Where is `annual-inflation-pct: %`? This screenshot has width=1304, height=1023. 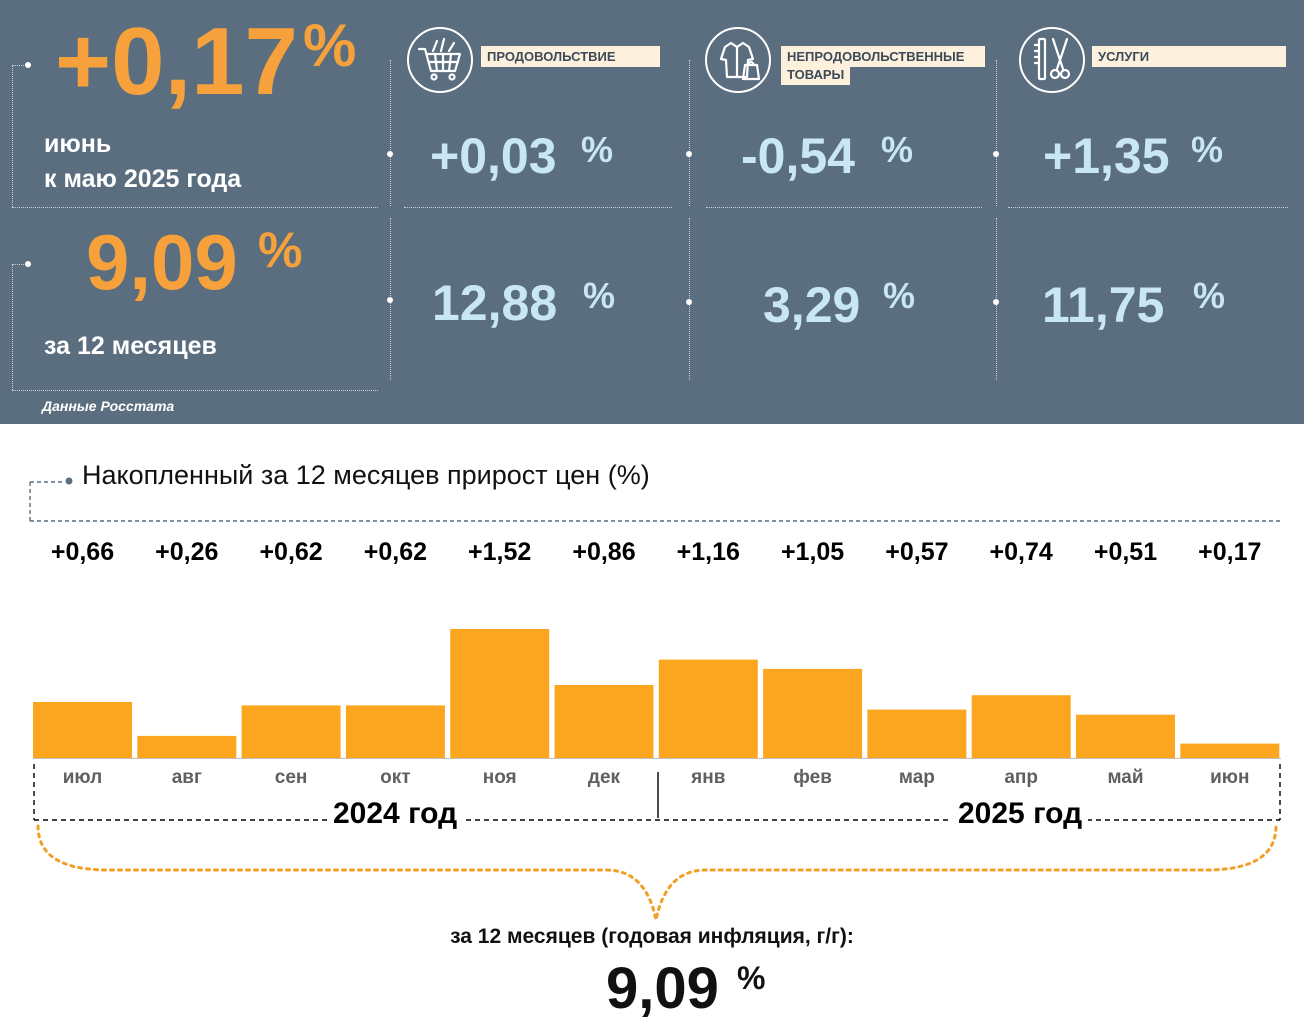 annual-inflation-pct: % is located at coordinates (751, 978).